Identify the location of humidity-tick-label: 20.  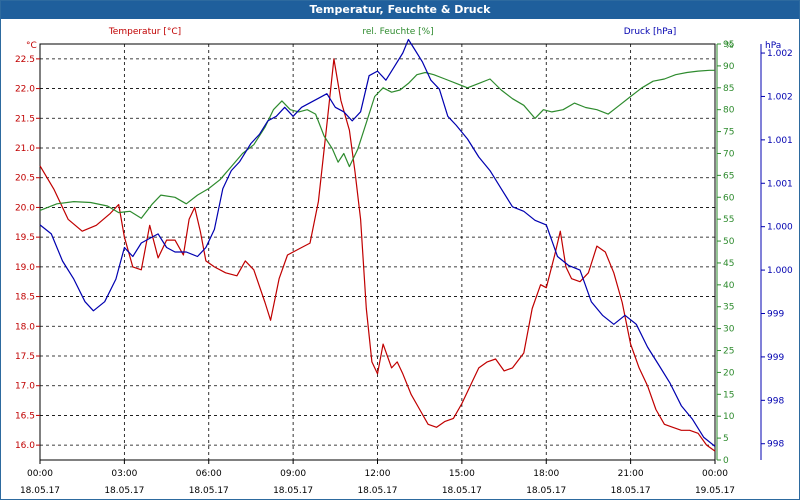
(729, 373).